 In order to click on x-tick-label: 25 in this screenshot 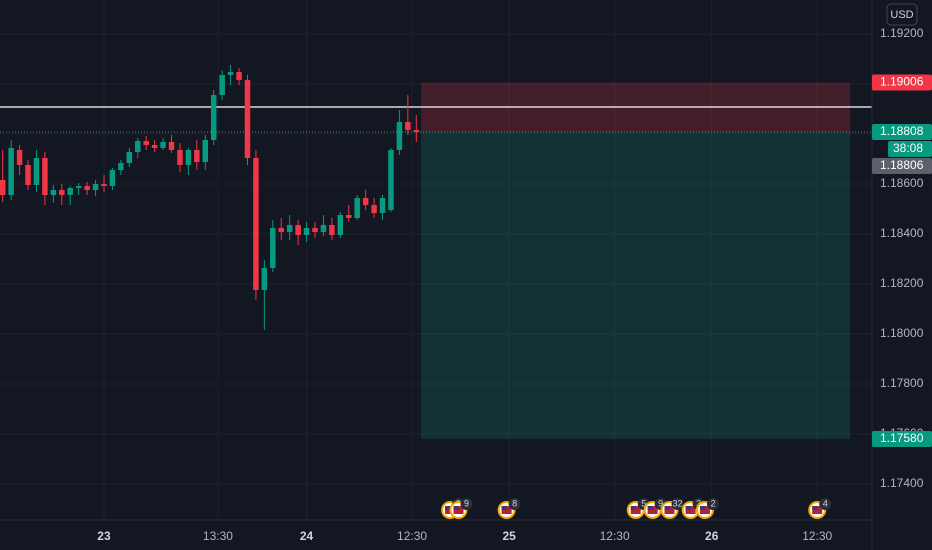, I will do `click(509, 536)`.